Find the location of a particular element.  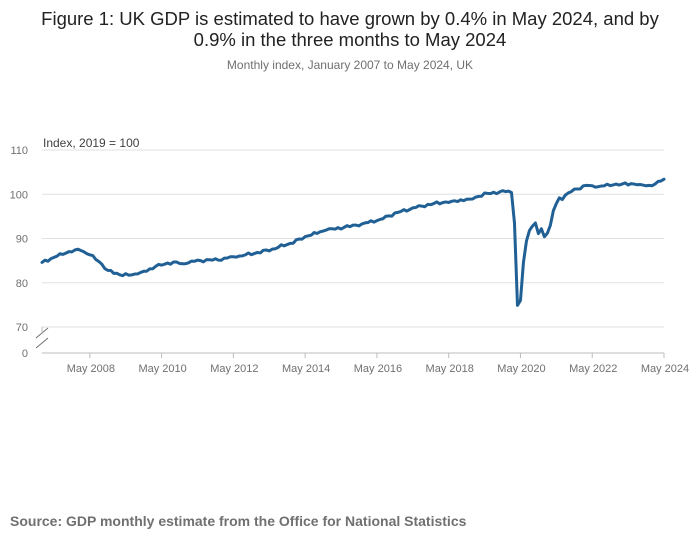

x-tick-label: May 2010 is located at coordinates (162, 369).